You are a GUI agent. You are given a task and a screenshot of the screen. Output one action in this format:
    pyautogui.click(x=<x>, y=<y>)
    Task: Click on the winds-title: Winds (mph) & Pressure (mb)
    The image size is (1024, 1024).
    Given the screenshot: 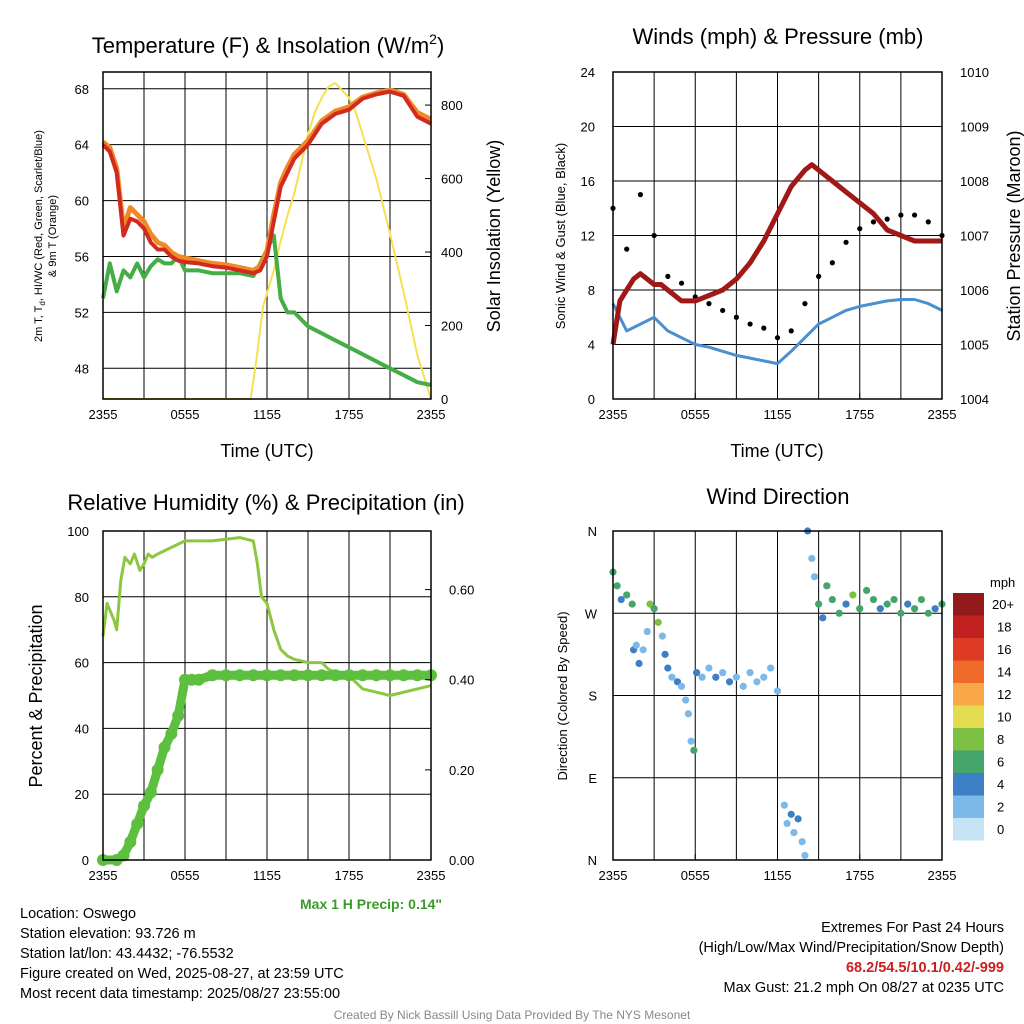 What is the action you would take?
    pyautogui.click(x=778, y=36)
    